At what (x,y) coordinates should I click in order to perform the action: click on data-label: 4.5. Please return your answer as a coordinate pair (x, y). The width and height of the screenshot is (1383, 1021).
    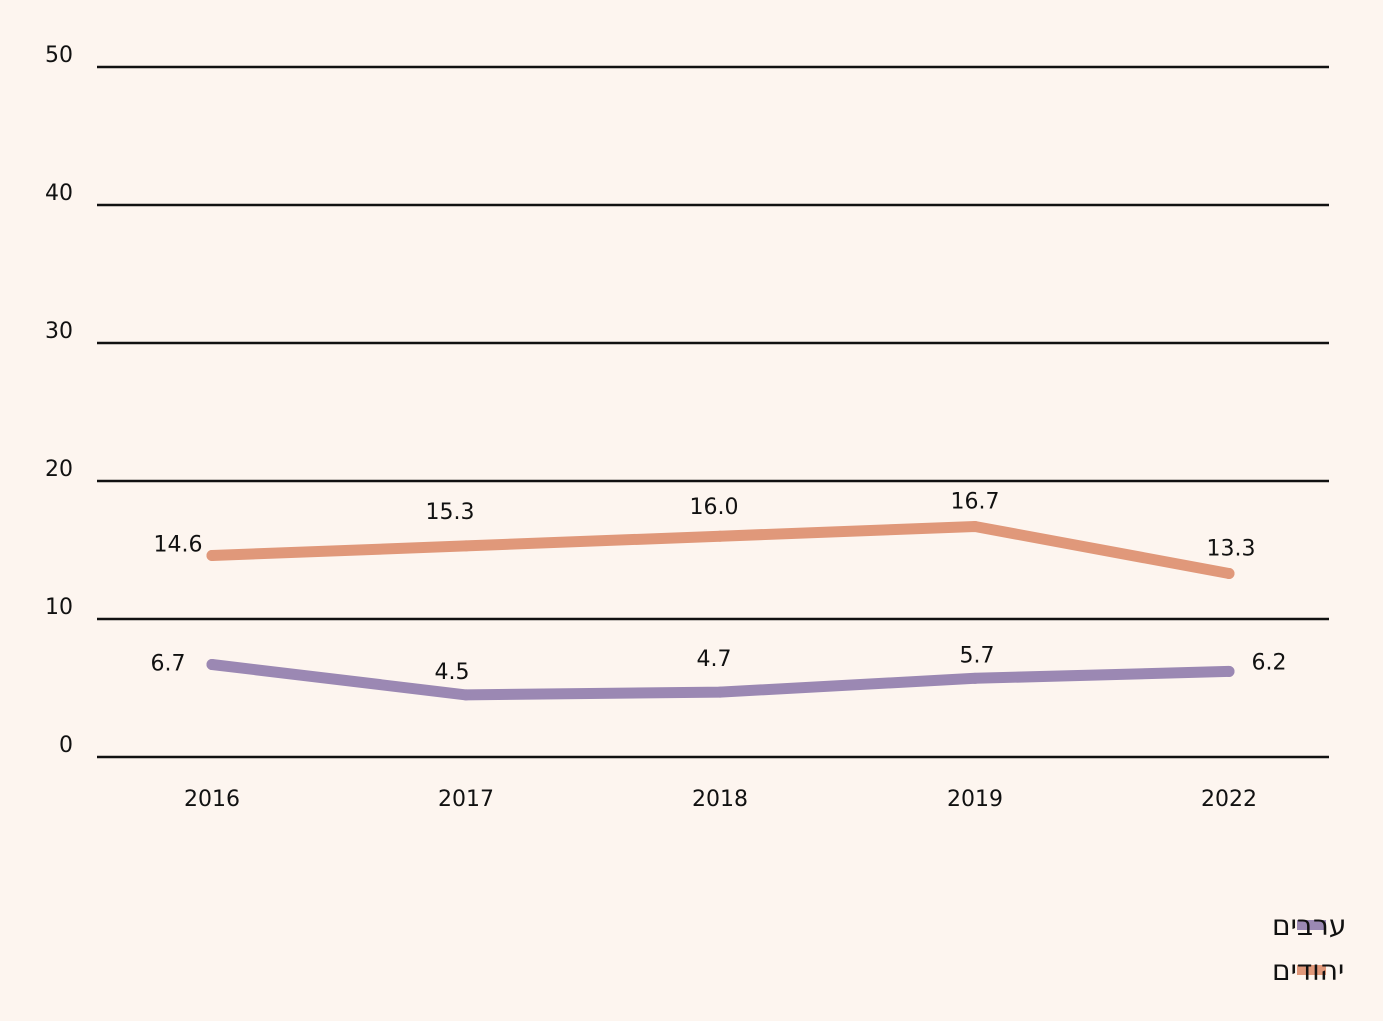
    Looking at the image, I should click on (452, 672).